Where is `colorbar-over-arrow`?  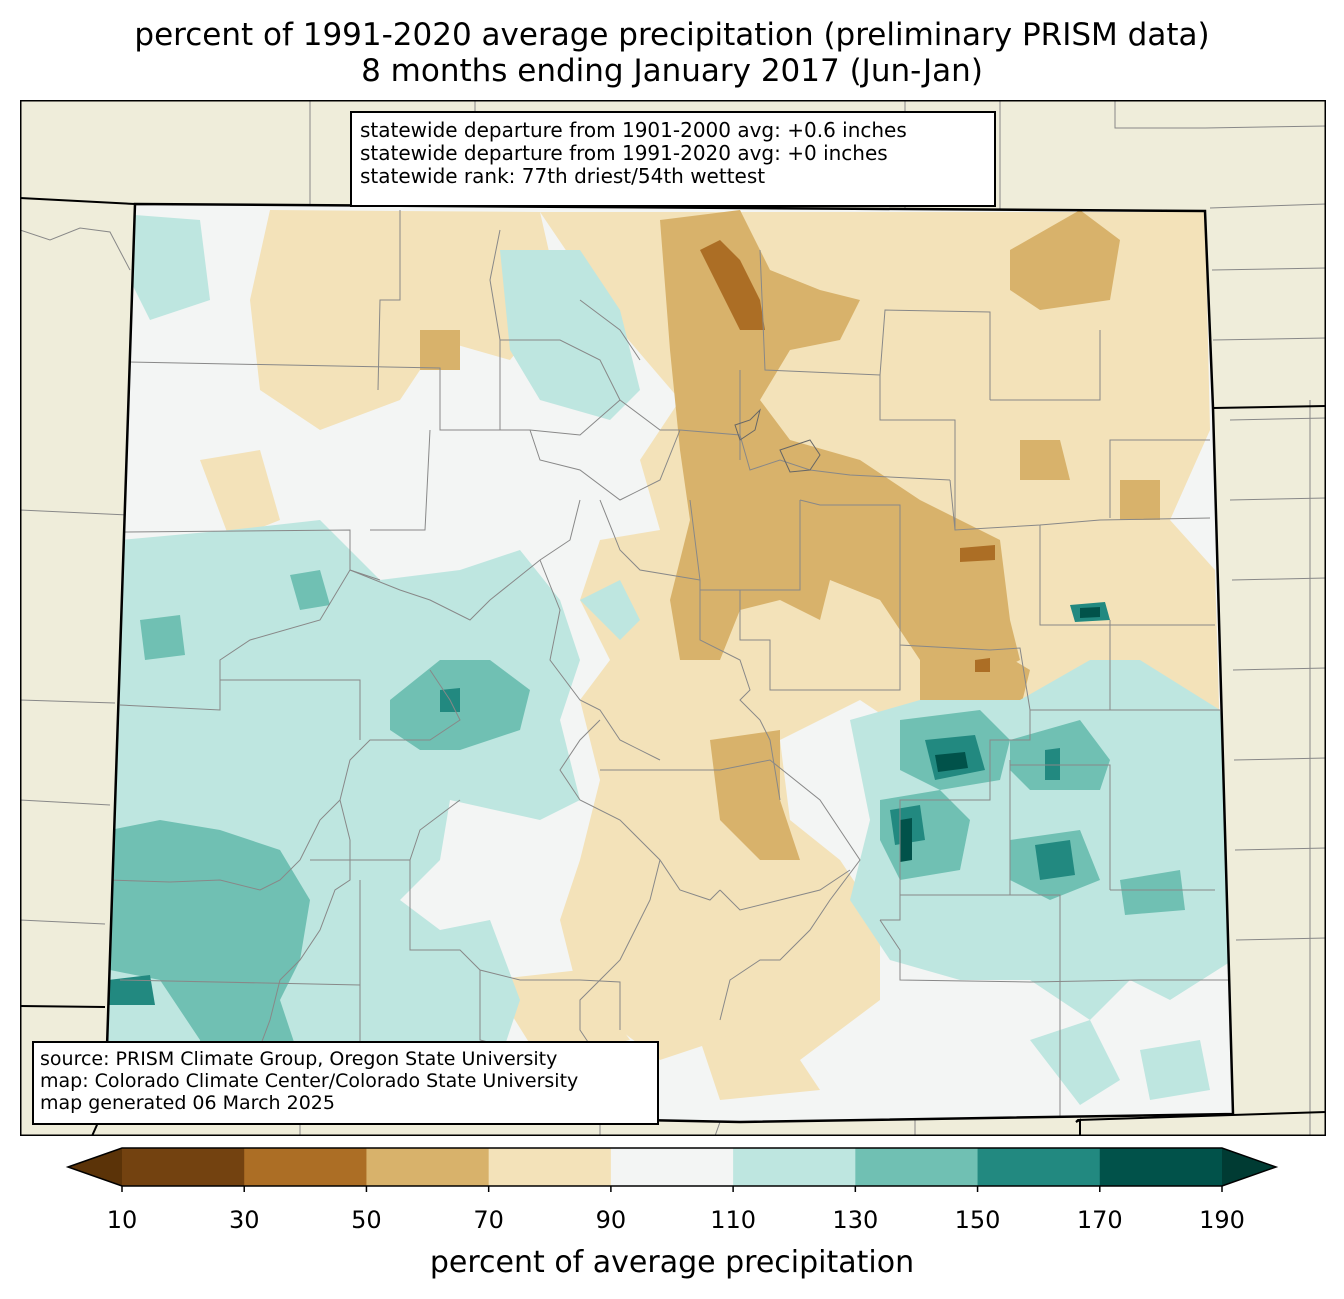
colorbar-over-arrow is located at coordinates (1249, 1167).